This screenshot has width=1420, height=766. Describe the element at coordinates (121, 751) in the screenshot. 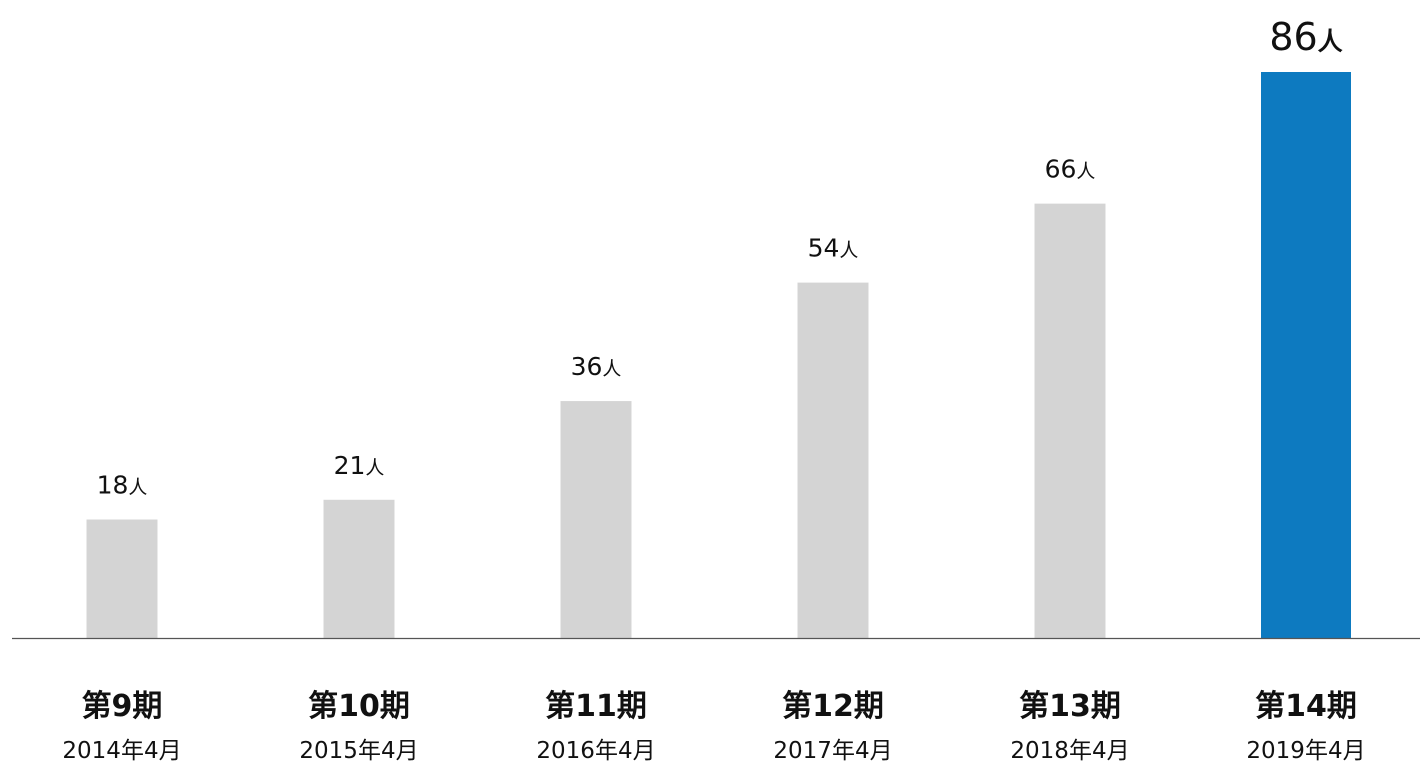

I see `category-date-label-1: 2014年4月` at that location.